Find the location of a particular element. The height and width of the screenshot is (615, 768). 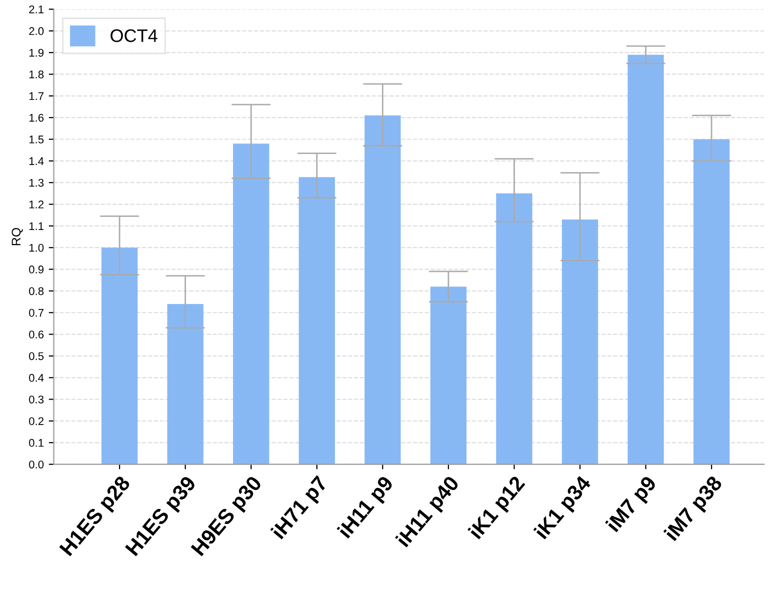

y-tick-label: 1.3 is located at coordinates (36, 182).